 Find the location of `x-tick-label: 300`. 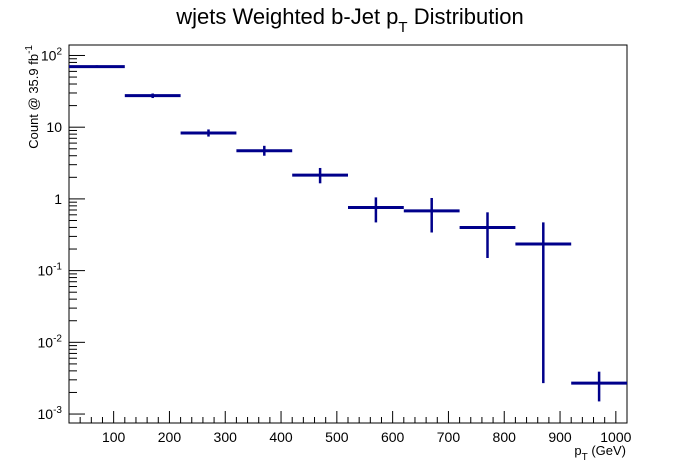

x-tick-label: 300 is located at coordinates (226, 437).